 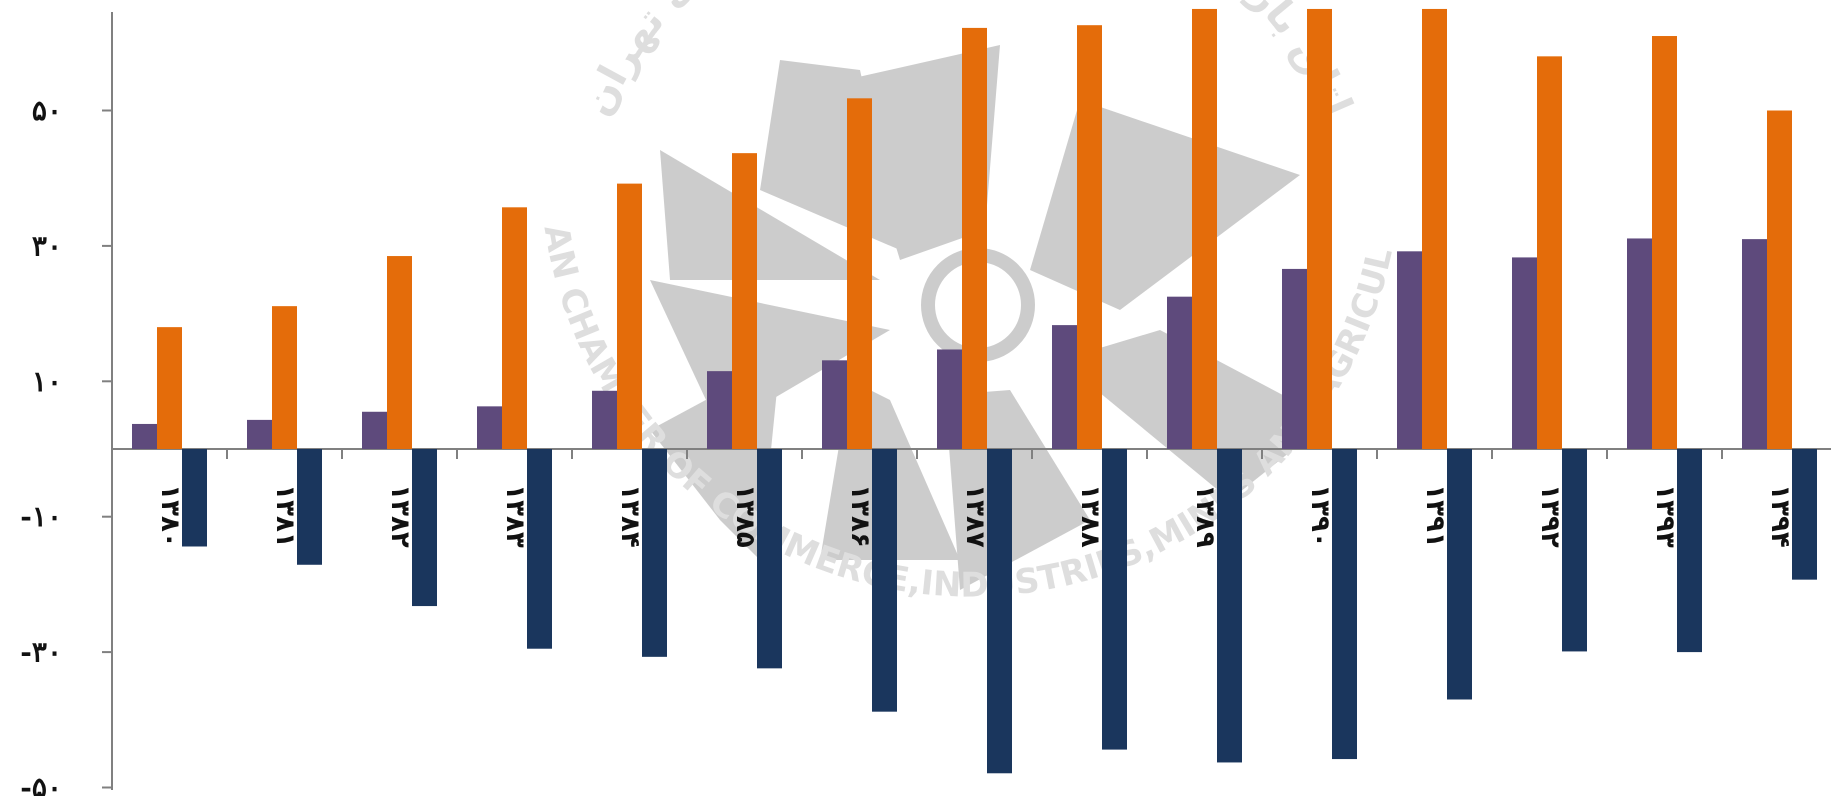 I want to click on x-tick-label: ۱۳۸۰, so click(x=170, y=515).